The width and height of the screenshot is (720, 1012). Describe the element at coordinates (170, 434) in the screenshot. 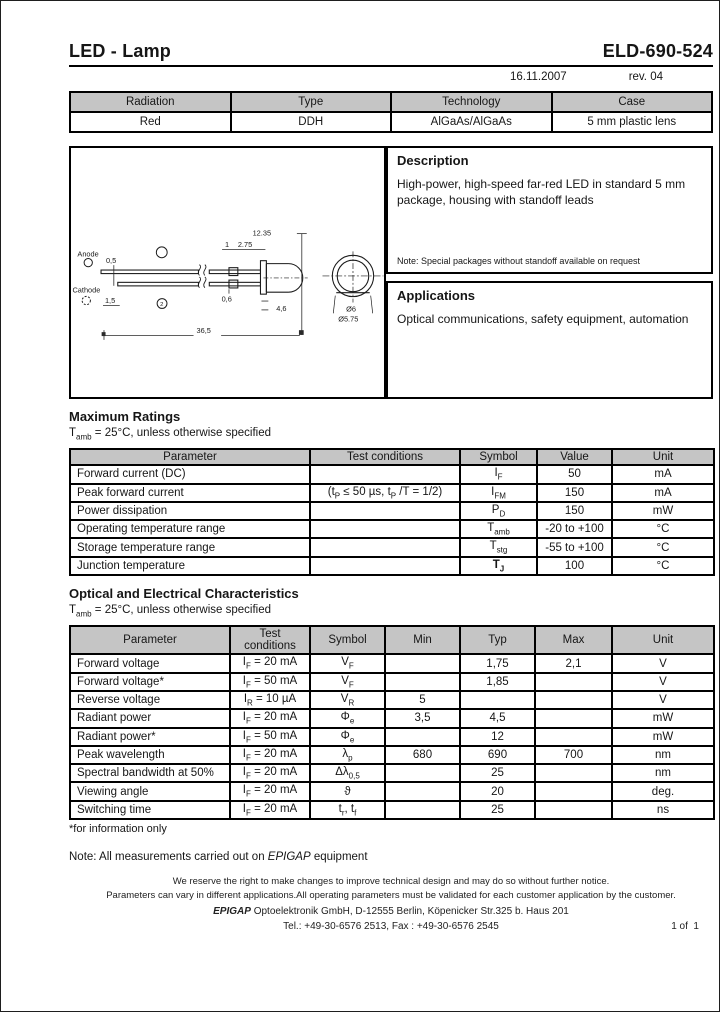

I see `max-ratings-condition: Tamb = 25°C, unless otherwise specified` at that location.